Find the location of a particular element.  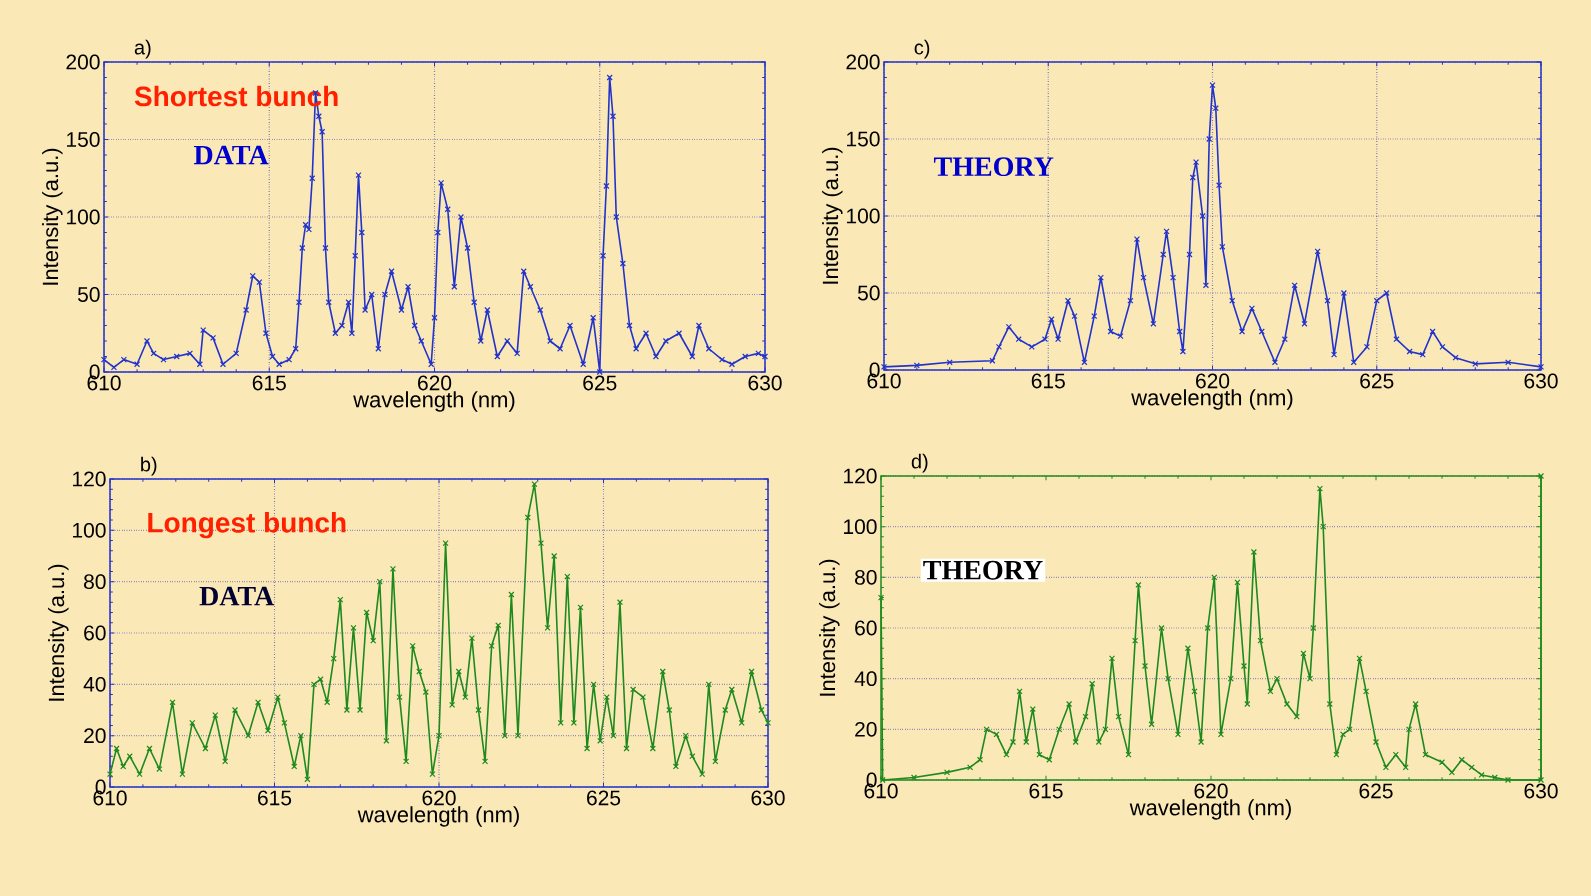

text: b) is located at coordinates (149, 466).